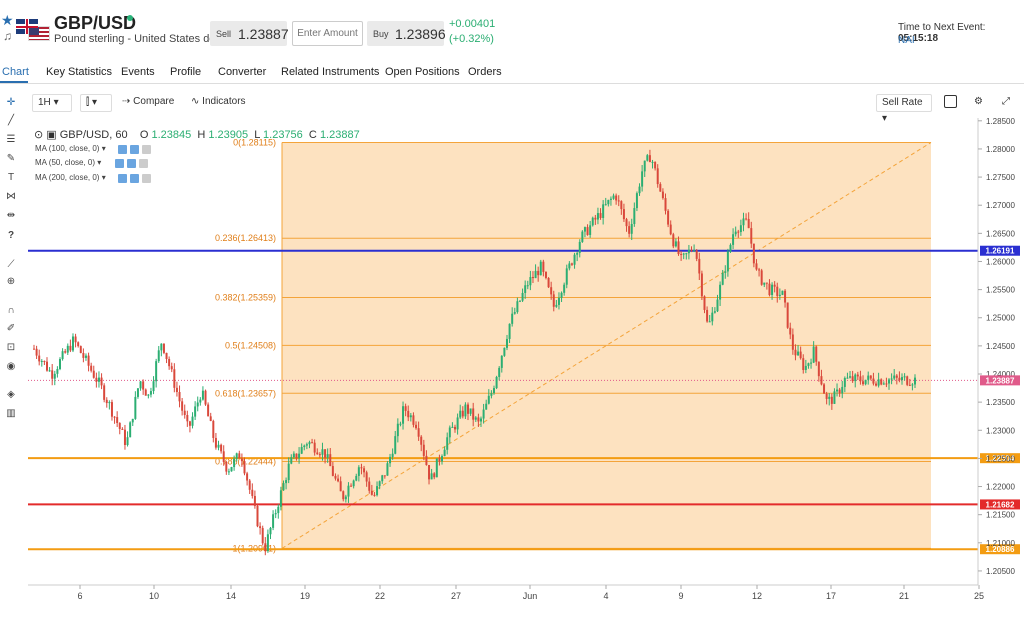 This screenshot has height=617, width=1024. What do you see at coordinates (249, 33) in the screenshot?
I see `sell-button: Sell 1.23887` at bounding box center [249, 33].